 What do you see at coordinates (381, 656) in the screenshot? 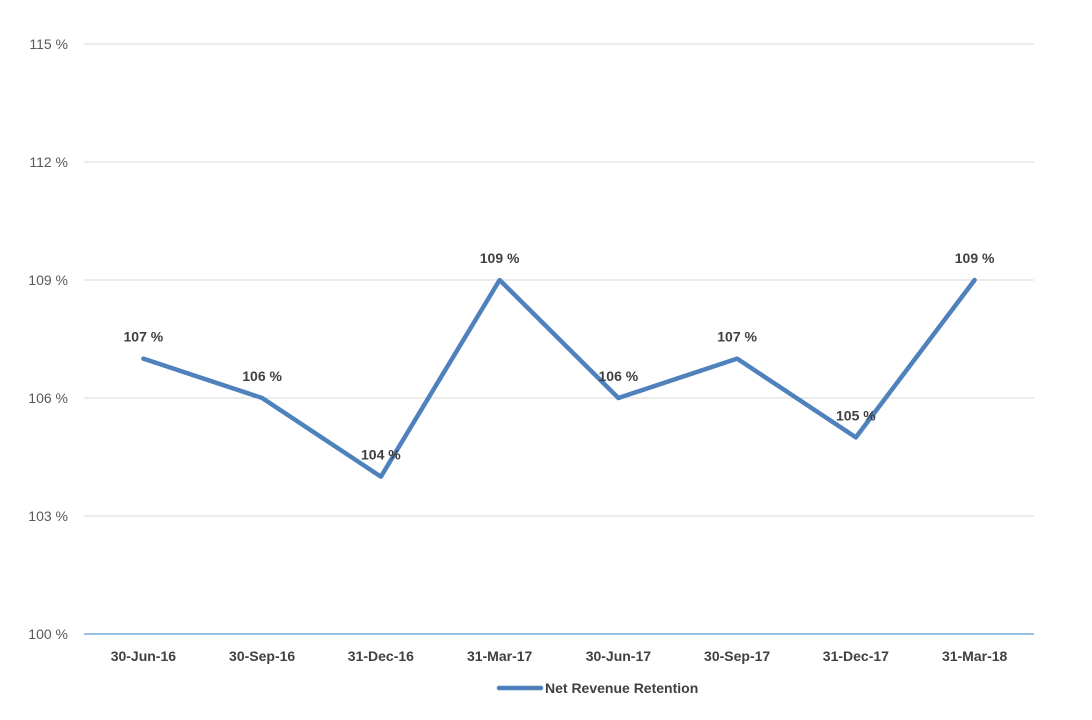
I see `x-tick-label: 31-Dec-16` at bounding box center [381, 656].